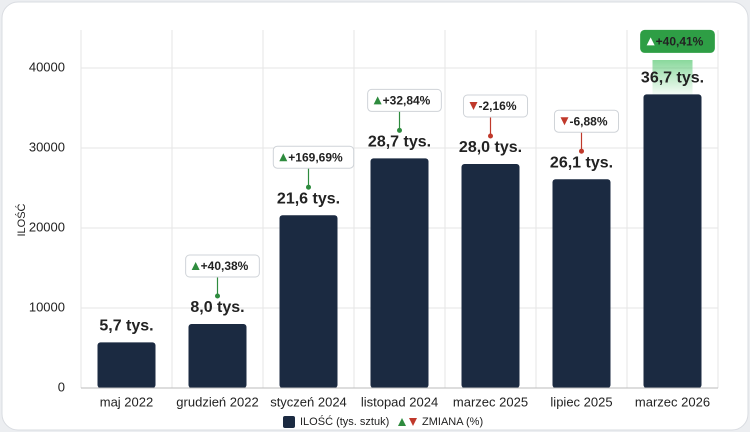 This screenshot has height=432, width=750. I want to click on x-tick-label: styczeń 2024, so click(308, 401).